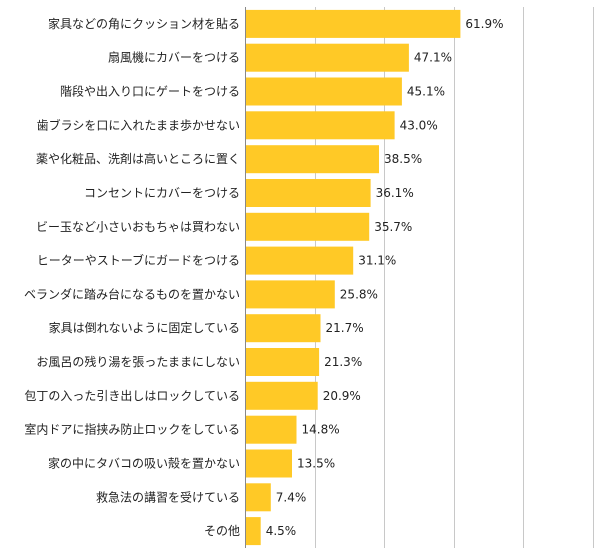 This screenshot has width=599, height=560. I want to click on value-label-10: 21.7%, so click(345, 328).